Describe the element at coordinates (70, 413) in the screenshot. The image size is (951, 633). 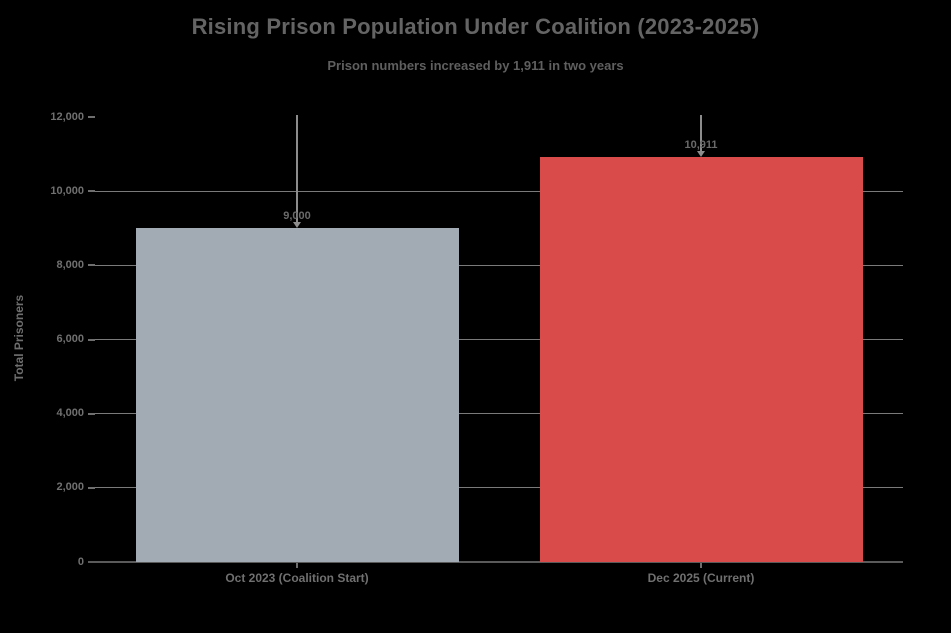
I see `y-tick-label: 4,000` at that location.